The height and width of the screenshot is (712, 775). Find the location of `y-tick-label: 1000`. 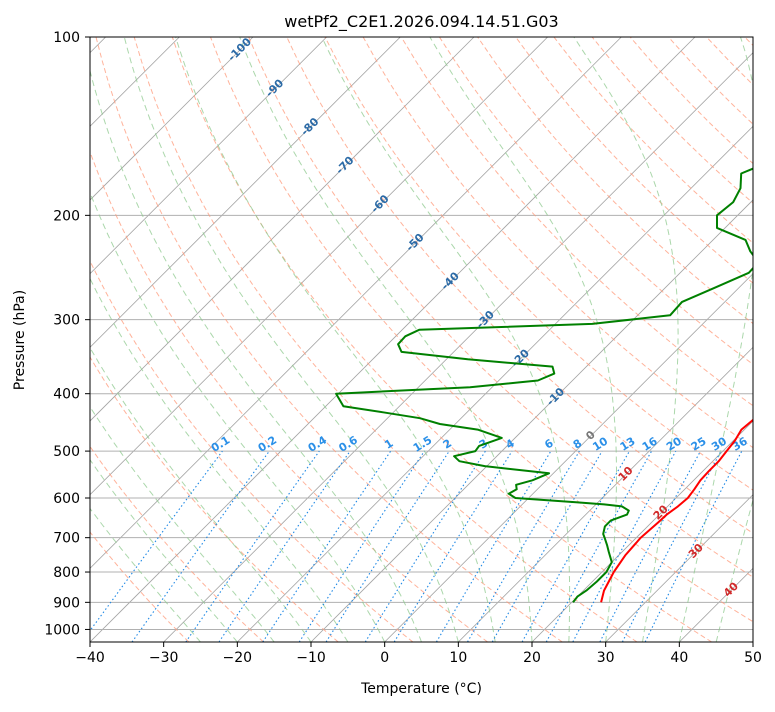

y-tick-label: 1000 is located at coordinates (62, 630).